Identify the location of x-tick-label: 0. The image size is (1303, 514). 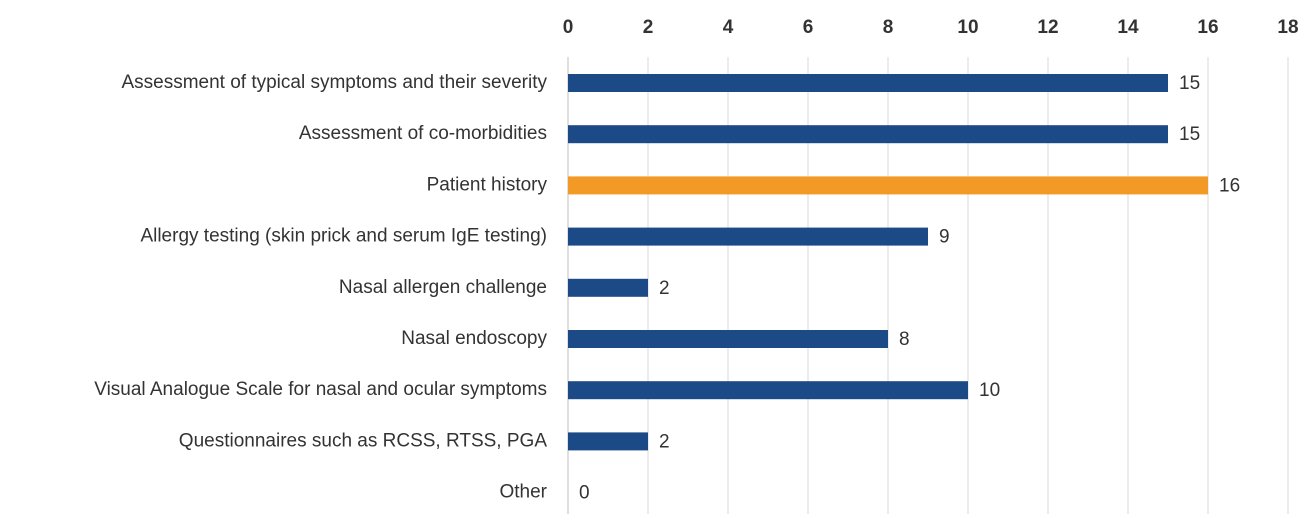
(568, 27).